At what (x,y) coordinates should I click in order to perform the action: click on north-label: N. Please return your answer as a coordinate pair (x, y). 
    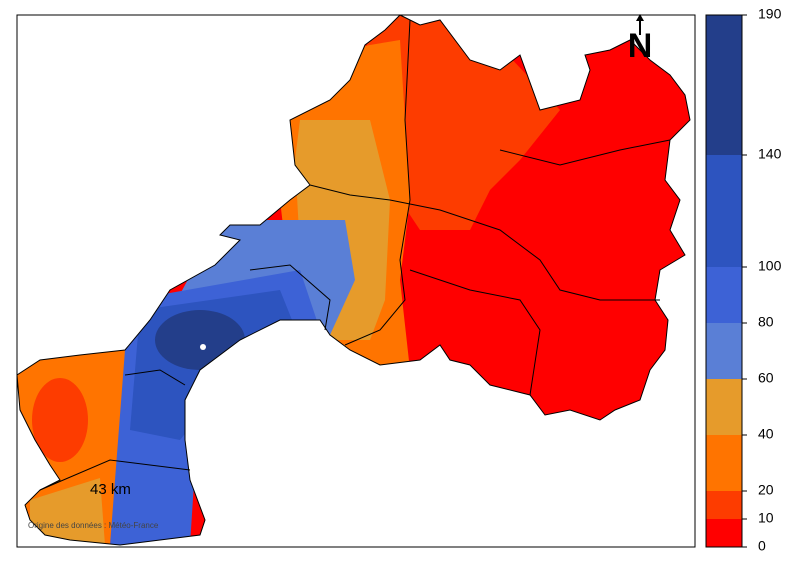
    Looking at the image, I should click on (640, 46).